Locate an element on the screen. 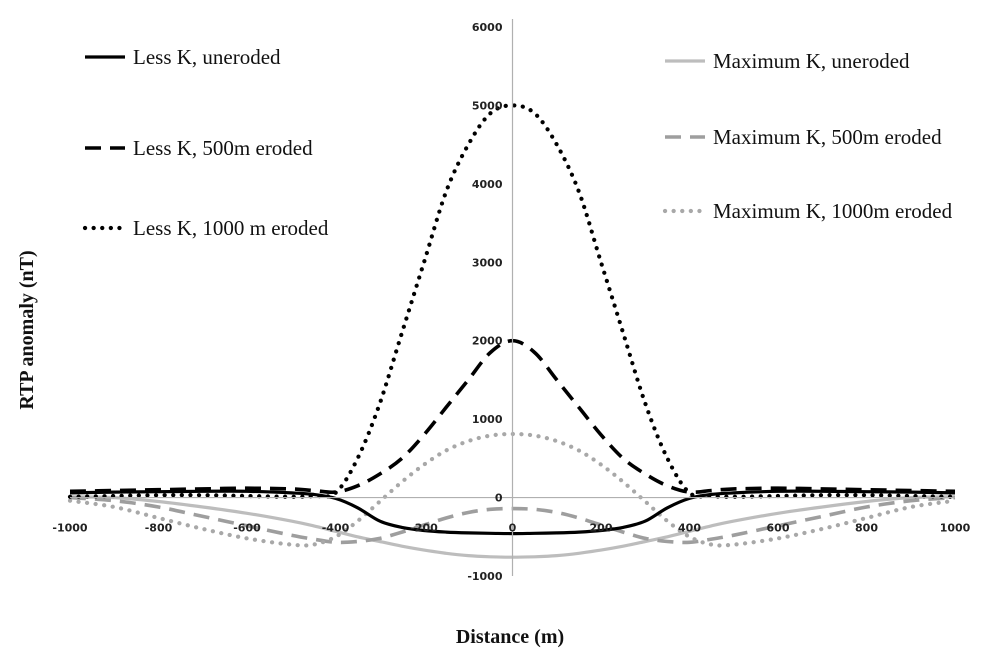  y-tick-label: 1000 is located at coordinates (487, 419).